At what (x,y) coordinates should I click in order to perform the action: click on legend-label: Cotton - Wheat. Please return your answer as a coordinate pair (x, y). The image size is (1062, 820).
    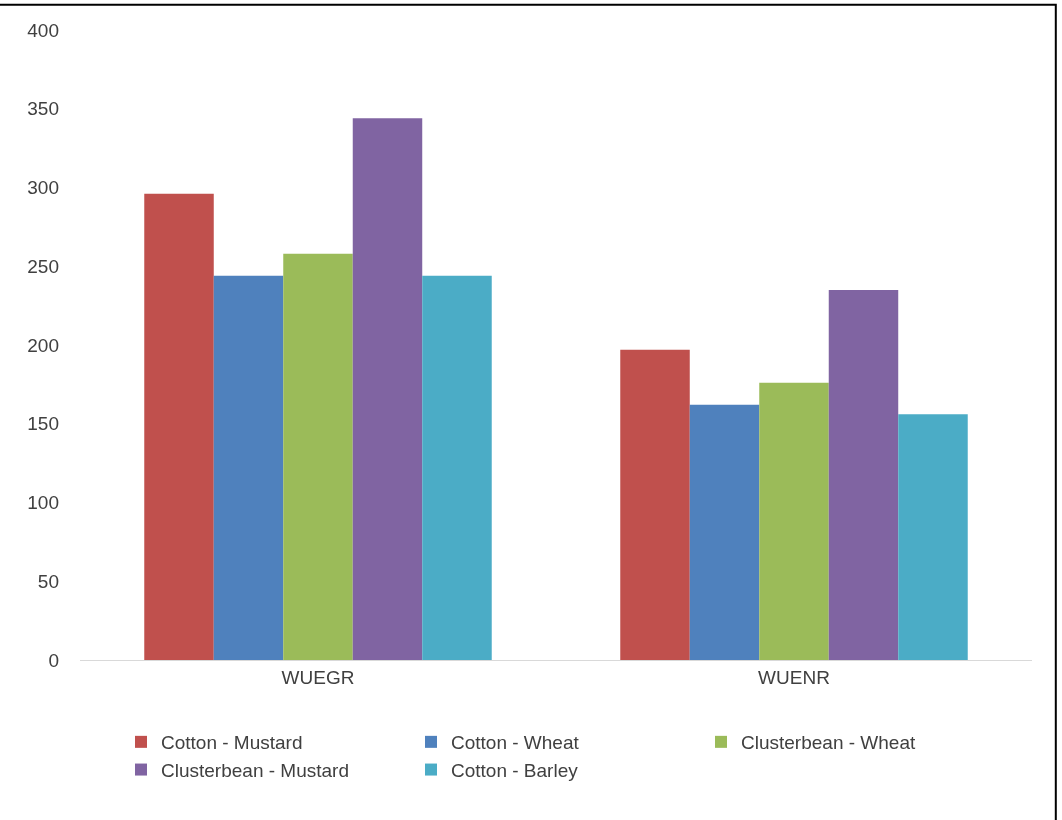
    Looking at the image, I should click on (515, 743).